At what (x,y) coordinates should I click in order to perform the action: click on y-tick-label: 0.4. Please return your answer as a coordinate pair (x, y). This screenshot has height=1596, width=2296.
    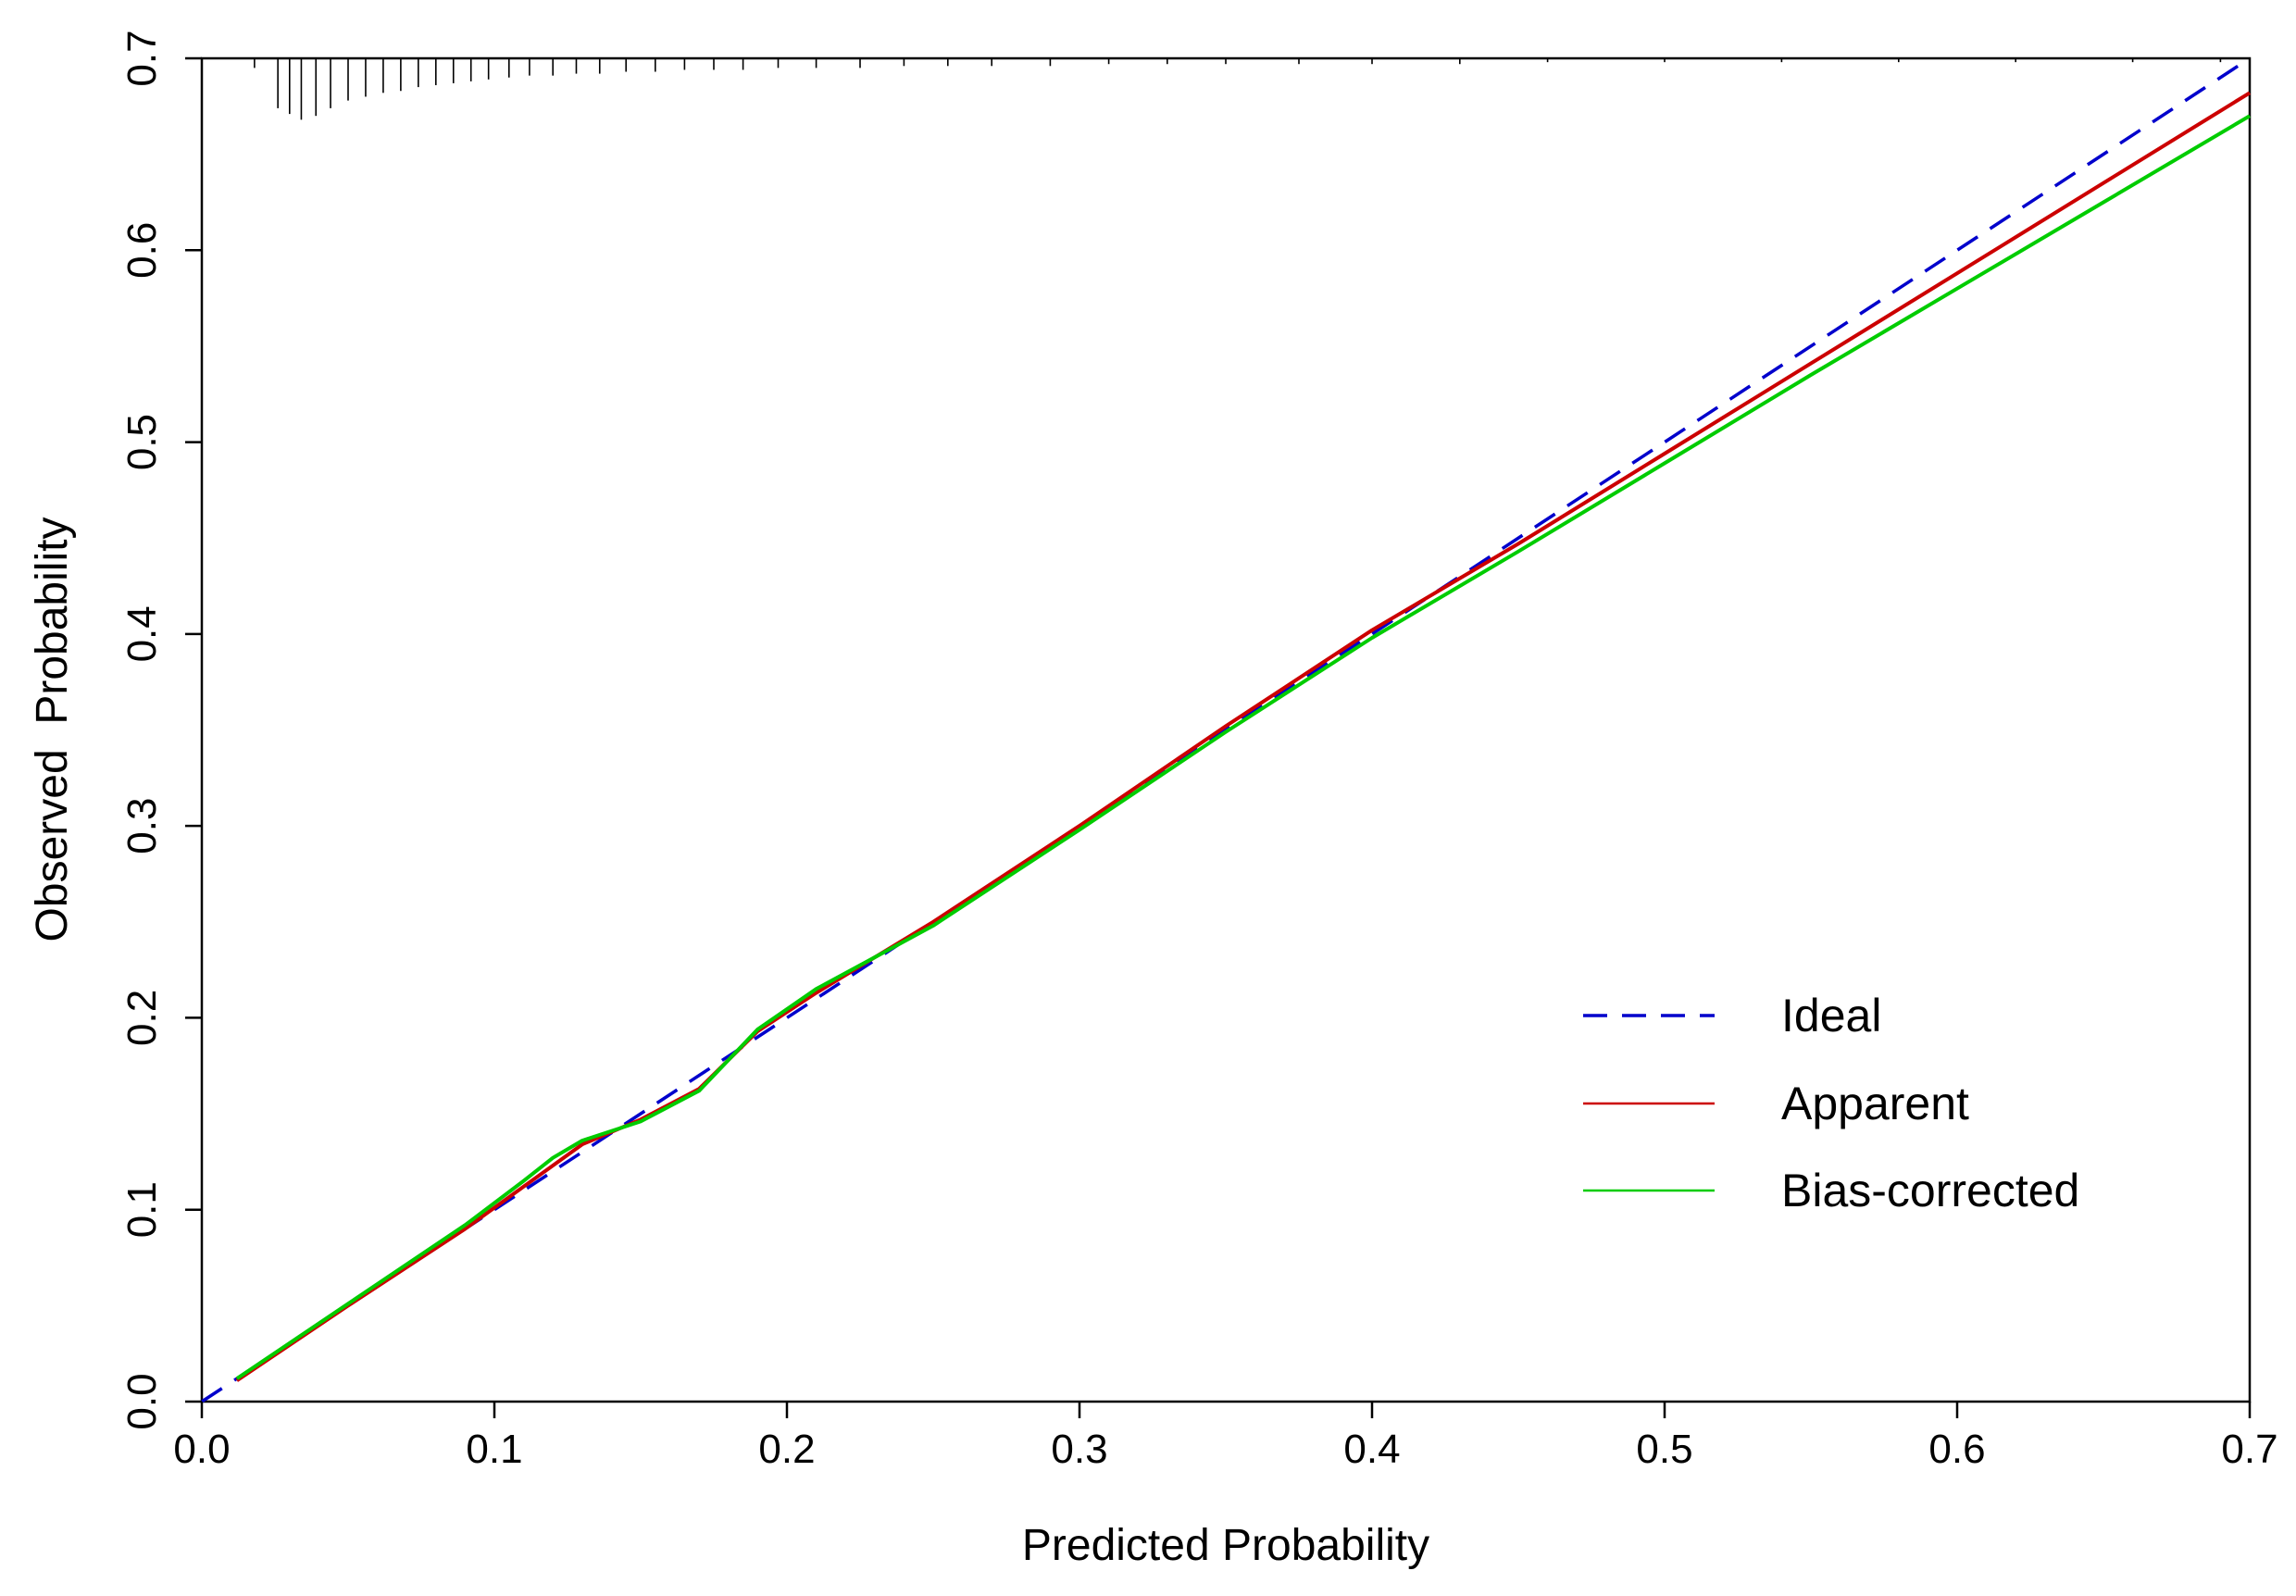
    Looking at the image, I should click on (142, 633).